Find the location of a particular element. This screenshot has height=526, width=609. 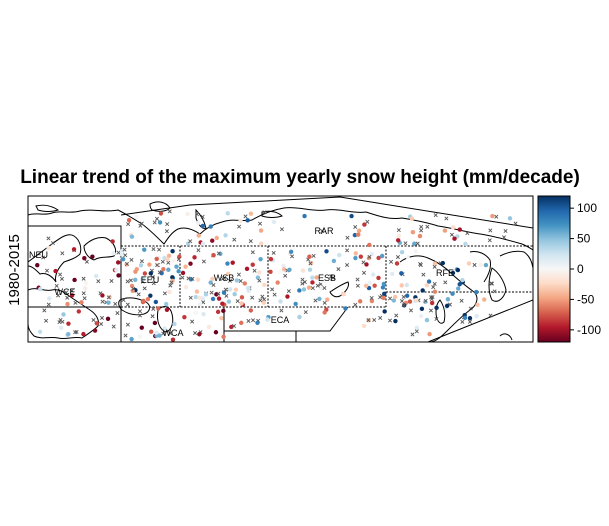

region-label-rar: RAR is located at coordinates (324, 231).